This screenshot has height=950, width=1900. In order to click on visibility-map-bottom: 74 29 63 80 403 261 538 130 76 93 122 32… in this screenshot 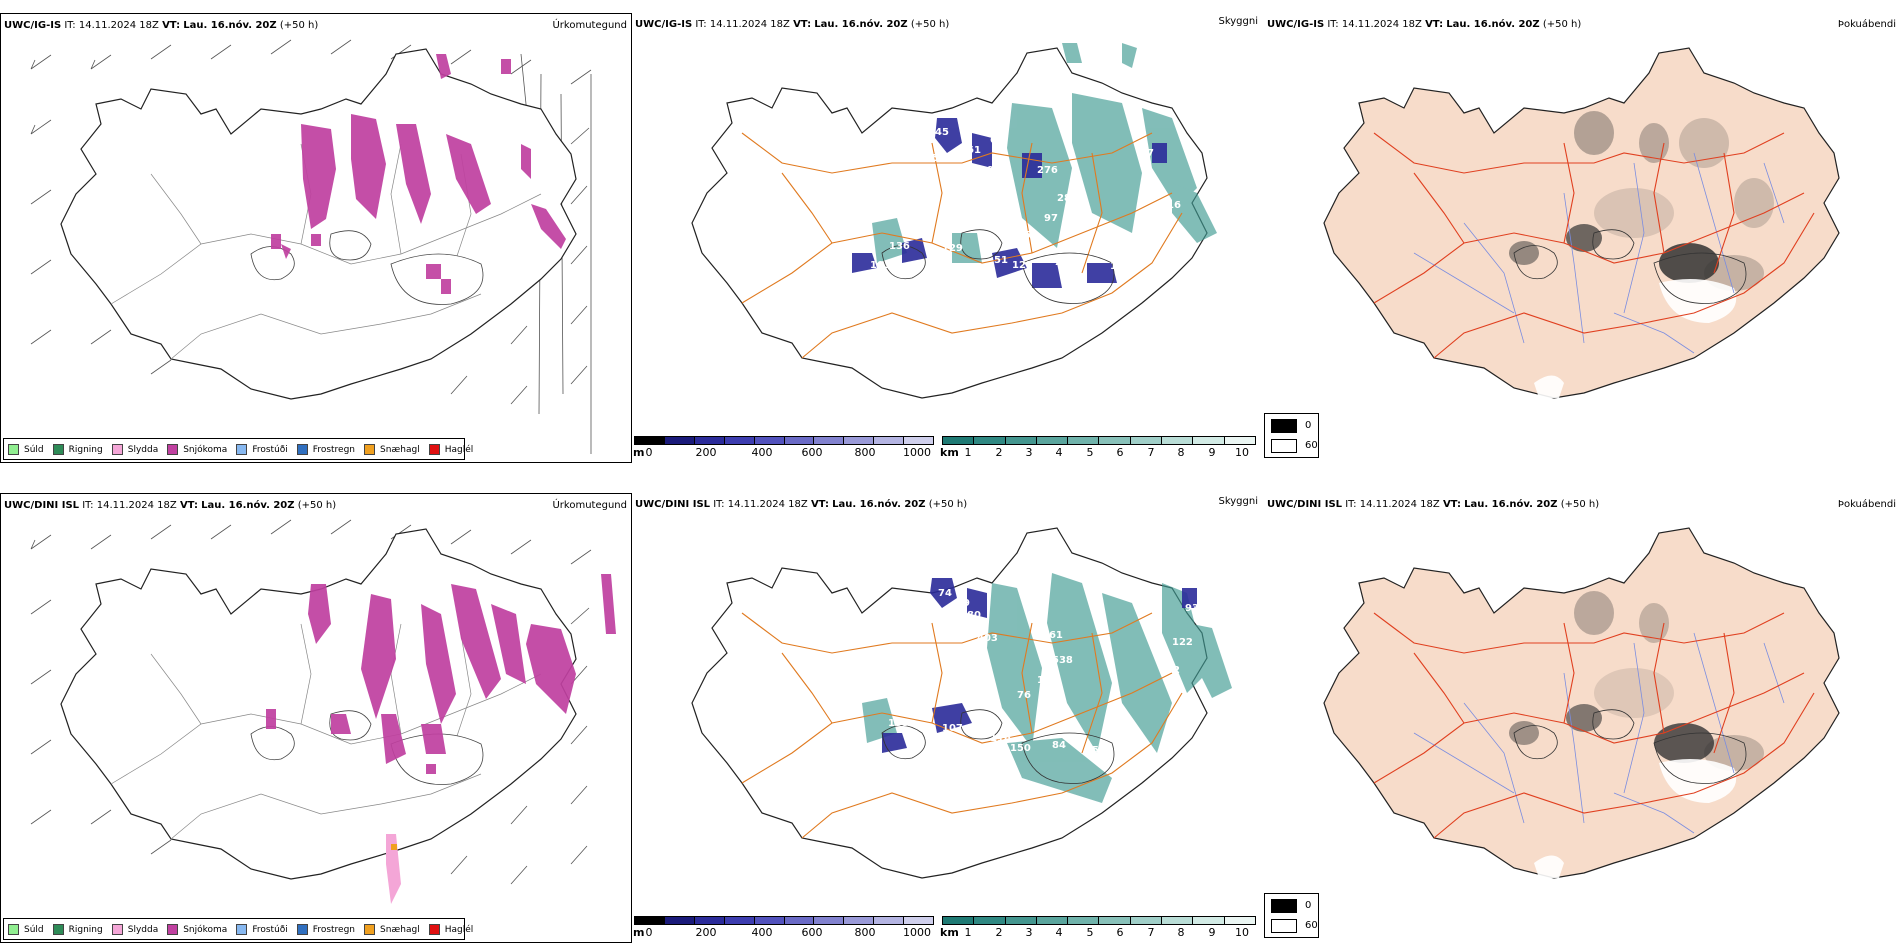, I will do `click(961, 703)`.